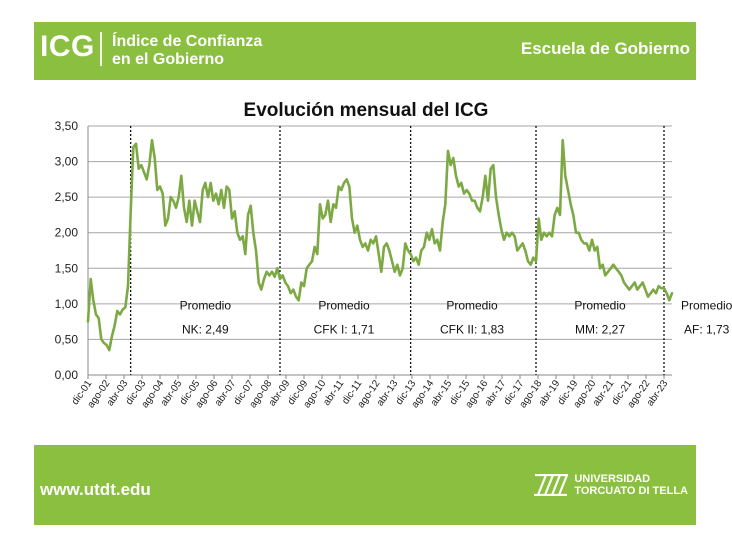  What do you see at coordinates (605, 48) in the screenshot?
I see `school-name: Escuela de Gobierno` at bounding box center [605, 48].